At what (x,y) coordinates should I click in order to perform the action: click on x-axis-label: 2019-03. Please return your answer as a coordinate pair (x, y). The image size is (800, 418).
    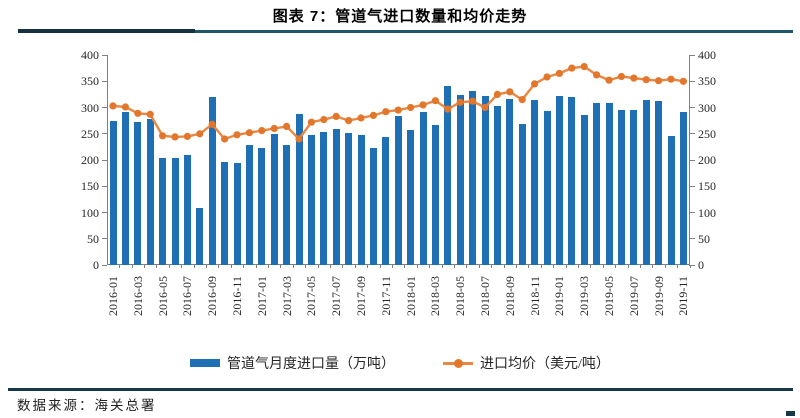
    Looking at the image, I should click on (584, 296).